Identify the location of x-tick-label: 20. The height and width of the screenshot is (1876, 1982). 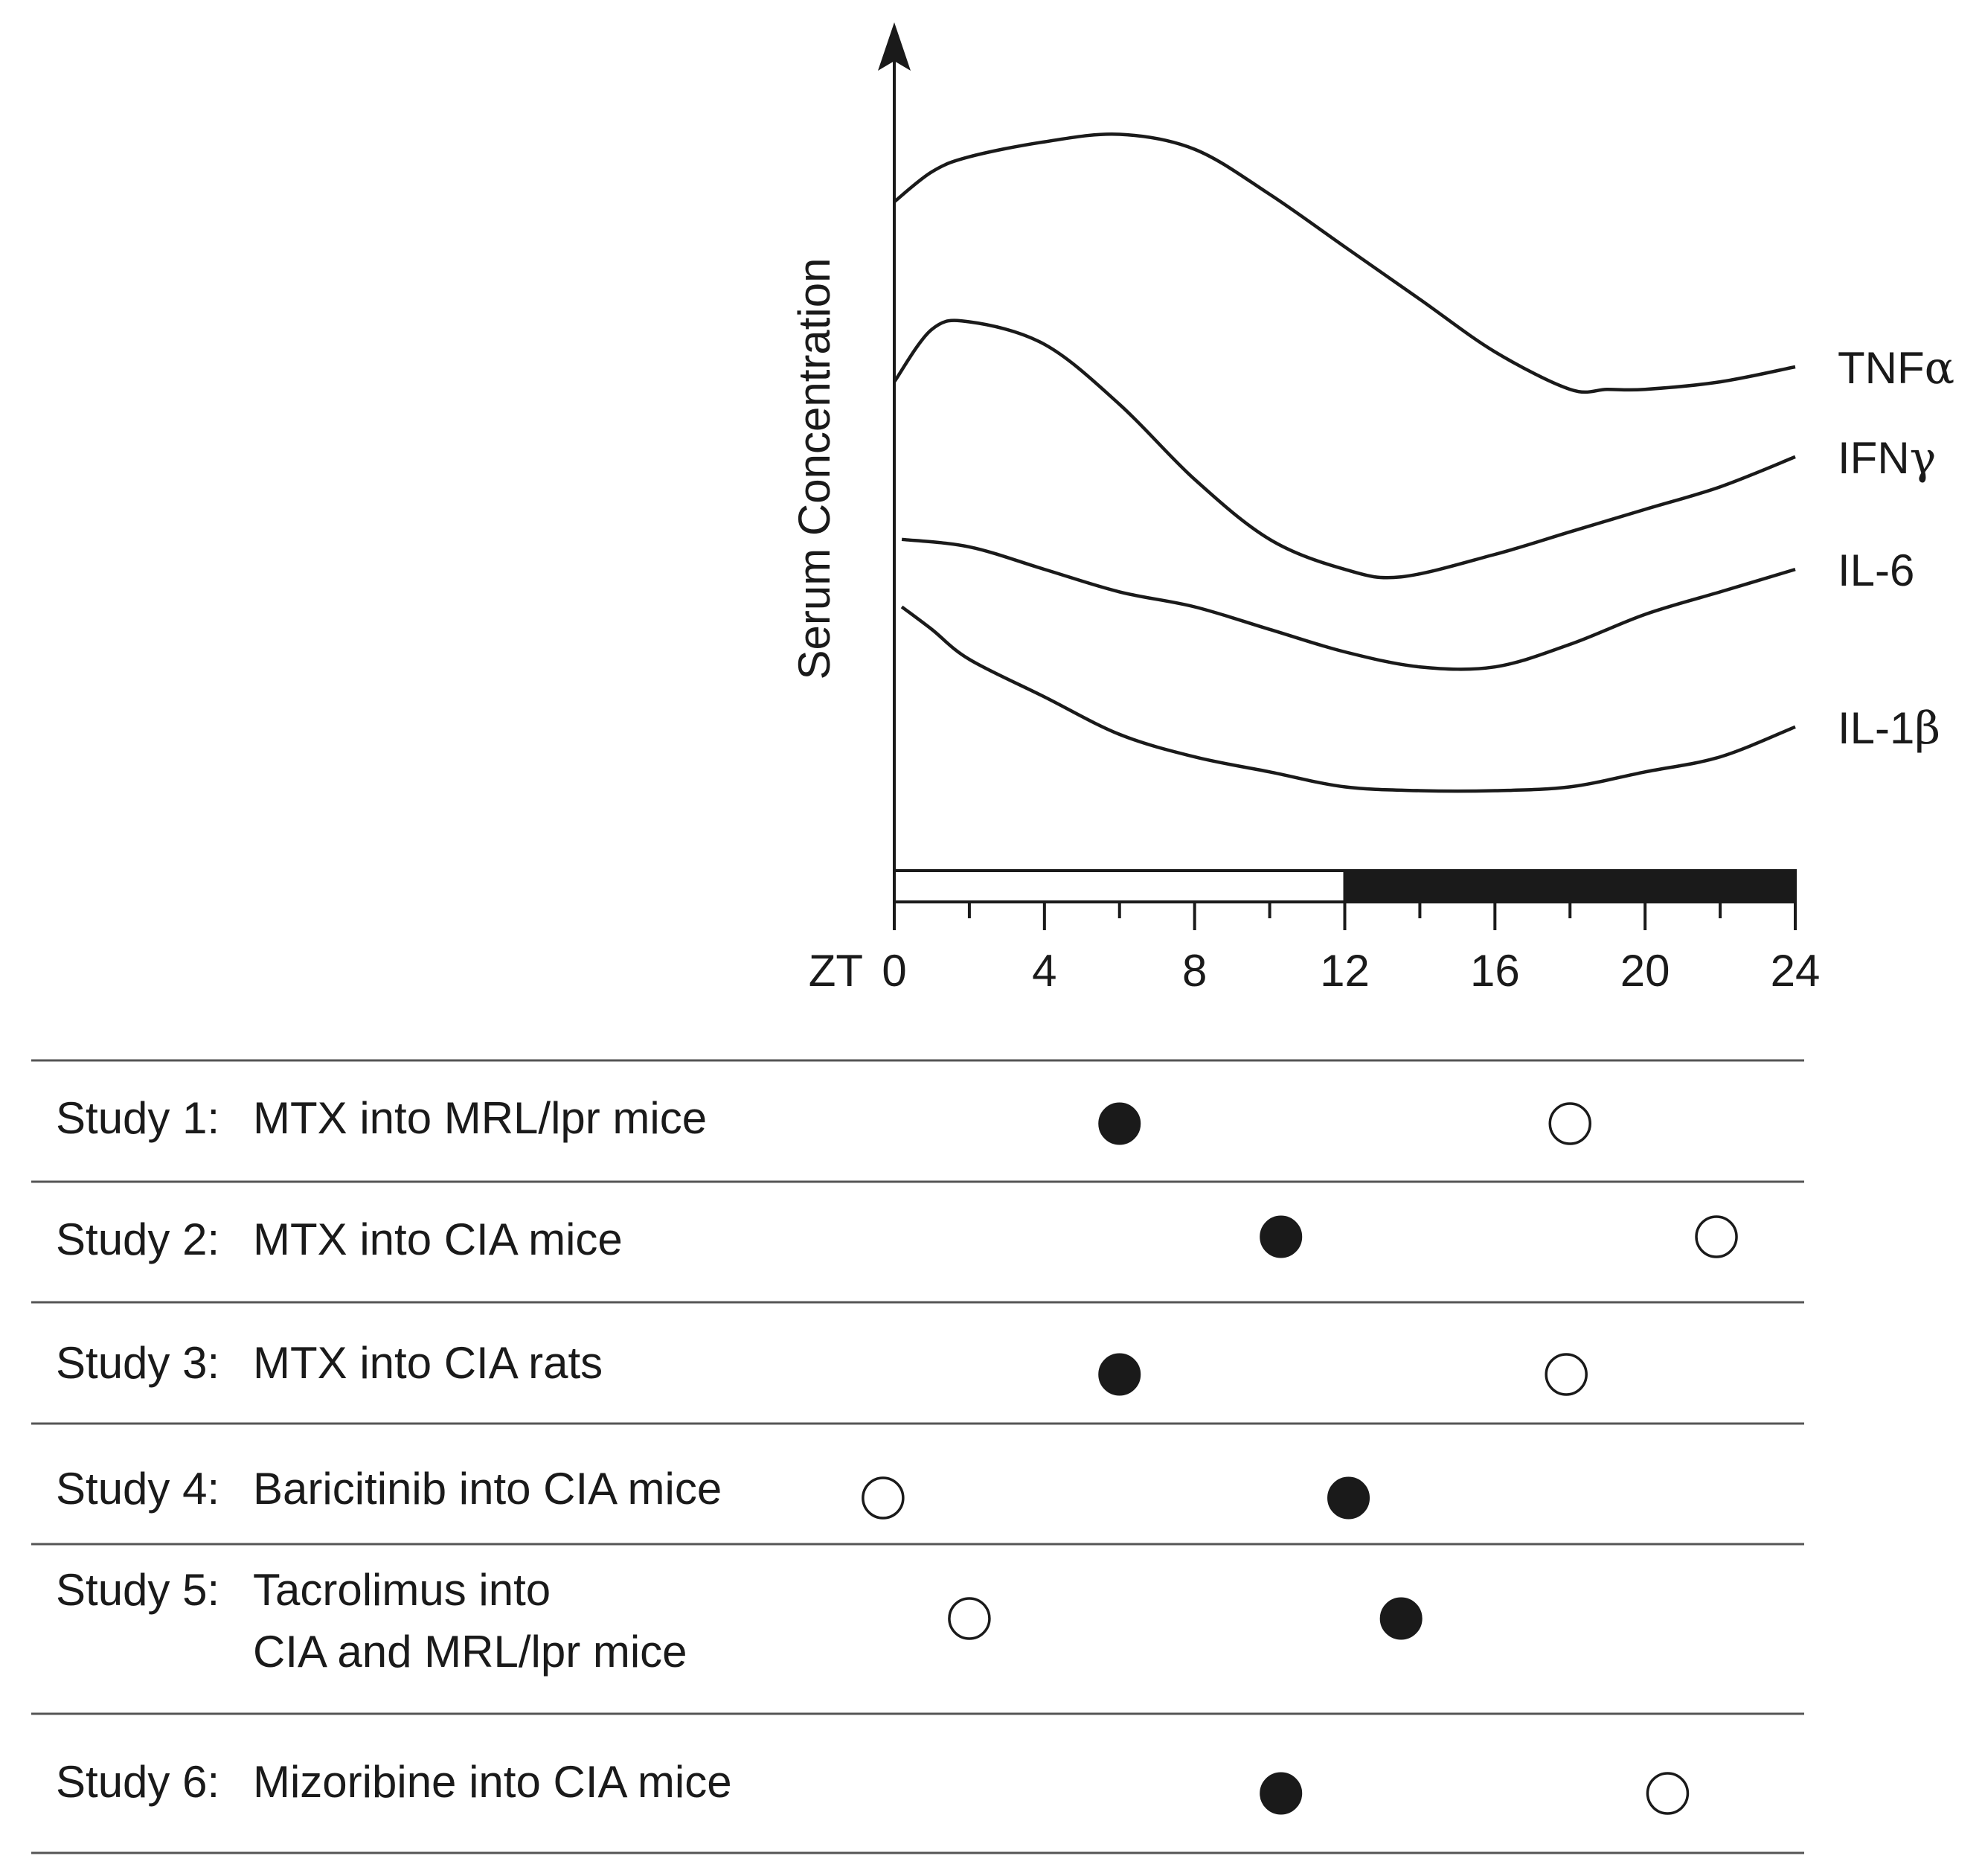
(1645, 971).